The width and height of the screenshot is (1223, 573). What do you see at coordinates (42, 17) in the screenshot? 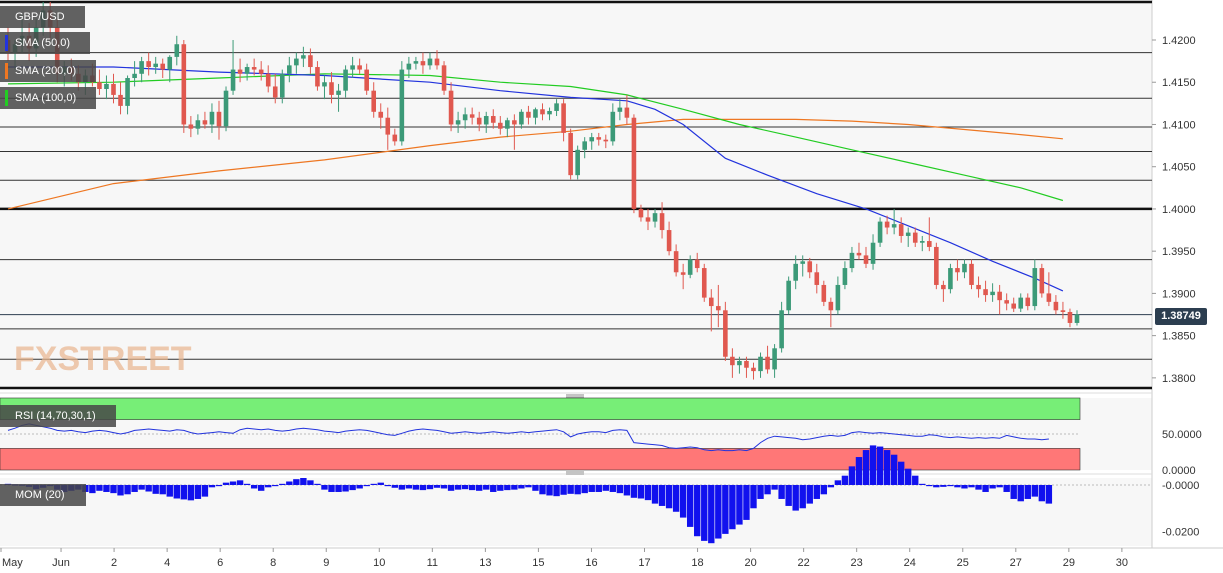
I see `symbol-label: GBP/USD` at bounding box center [42, 17].